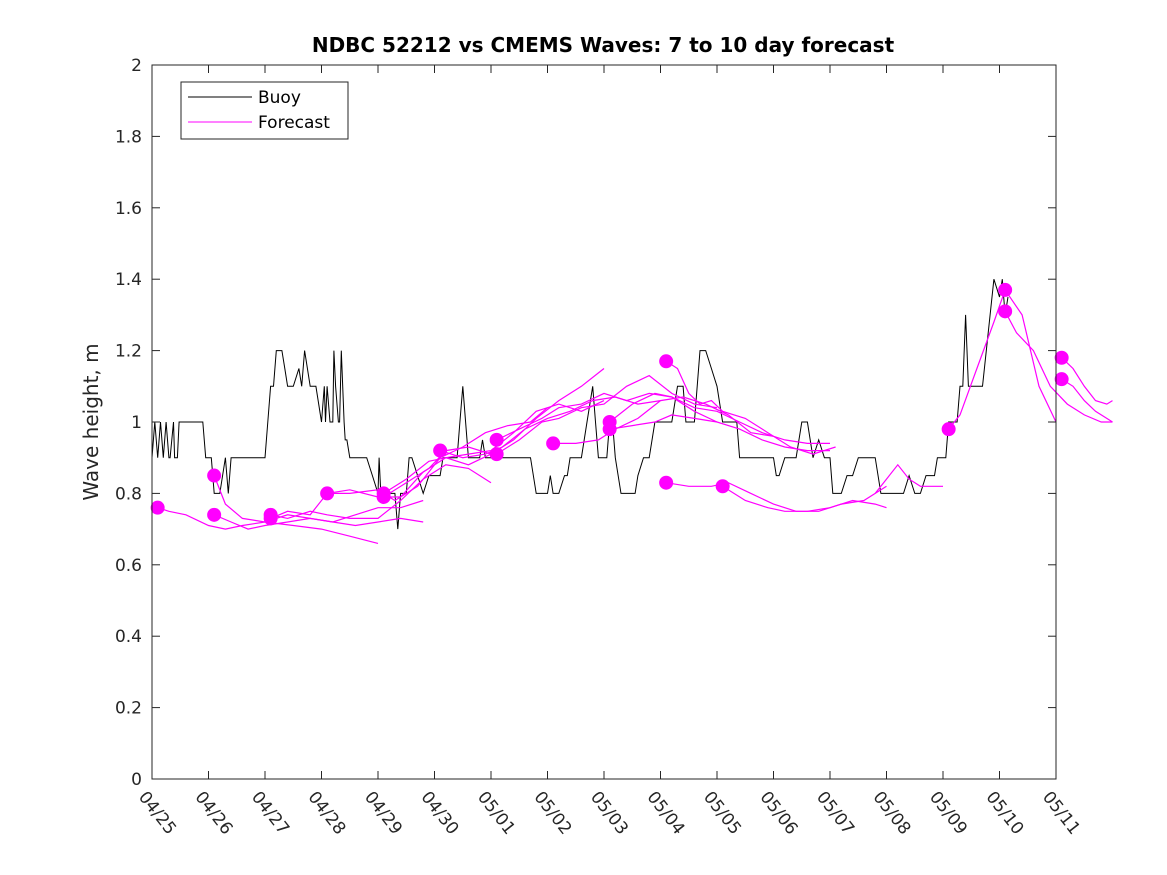  I want to click on legend-label-forecast: Forecast, so click(294, 123).